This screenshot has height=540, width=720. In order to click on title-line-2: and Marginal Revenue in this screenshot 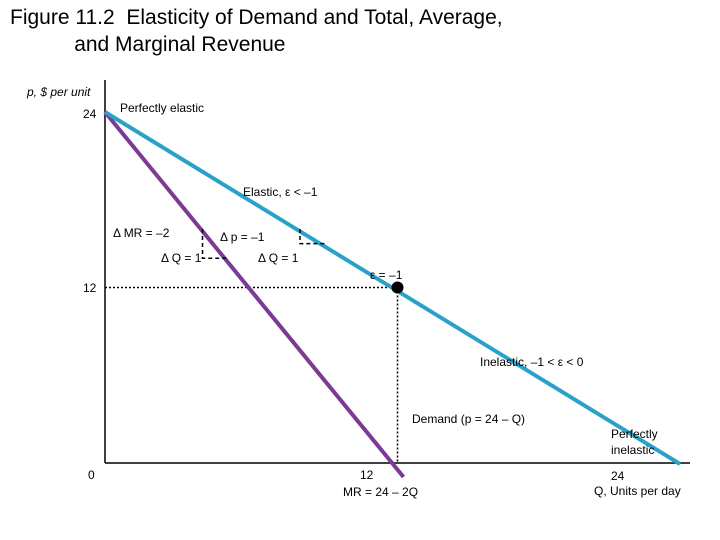, I will do `click(180, 44)`.